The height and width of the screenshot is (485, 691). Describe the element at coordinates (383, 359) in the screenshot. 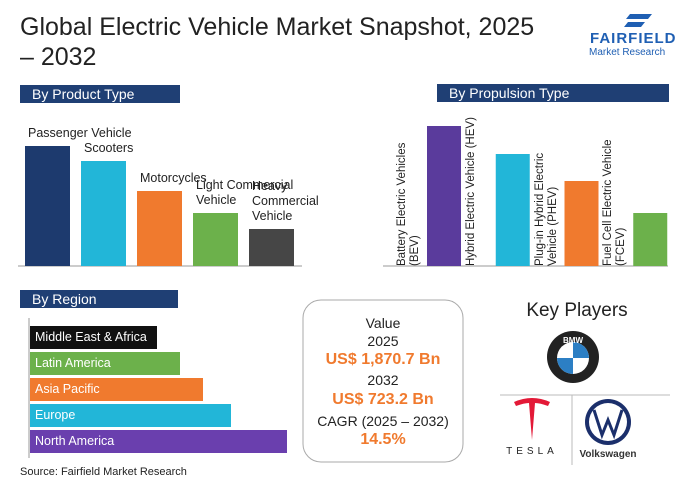

I see `value: US$ 1,870.7 Bn` at that location.